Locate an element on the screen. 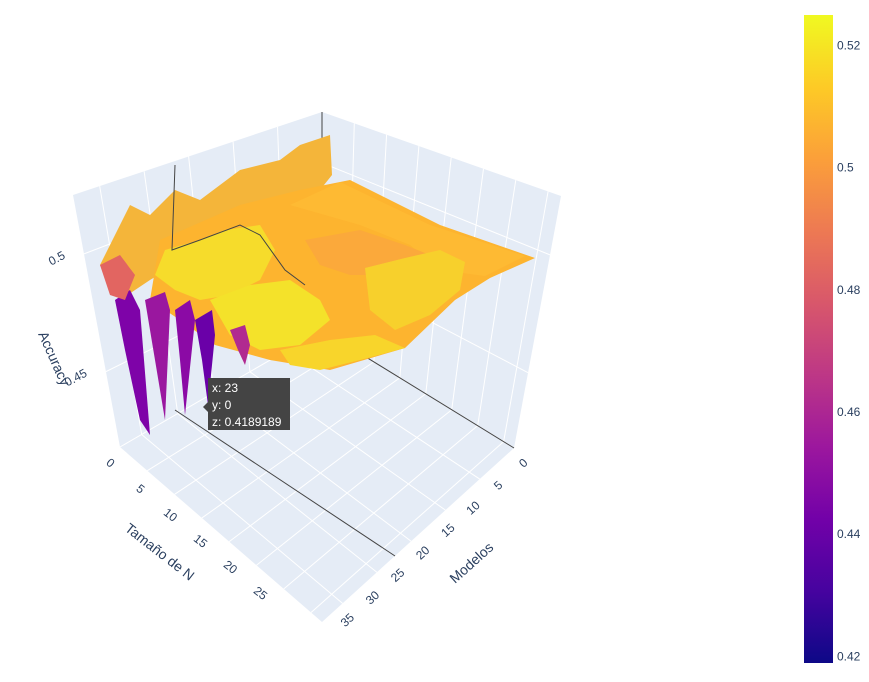 Image resolution: width=869 pixels, height=682 pixels. y-tick-label: 15 is located at coordinates (200, 540).